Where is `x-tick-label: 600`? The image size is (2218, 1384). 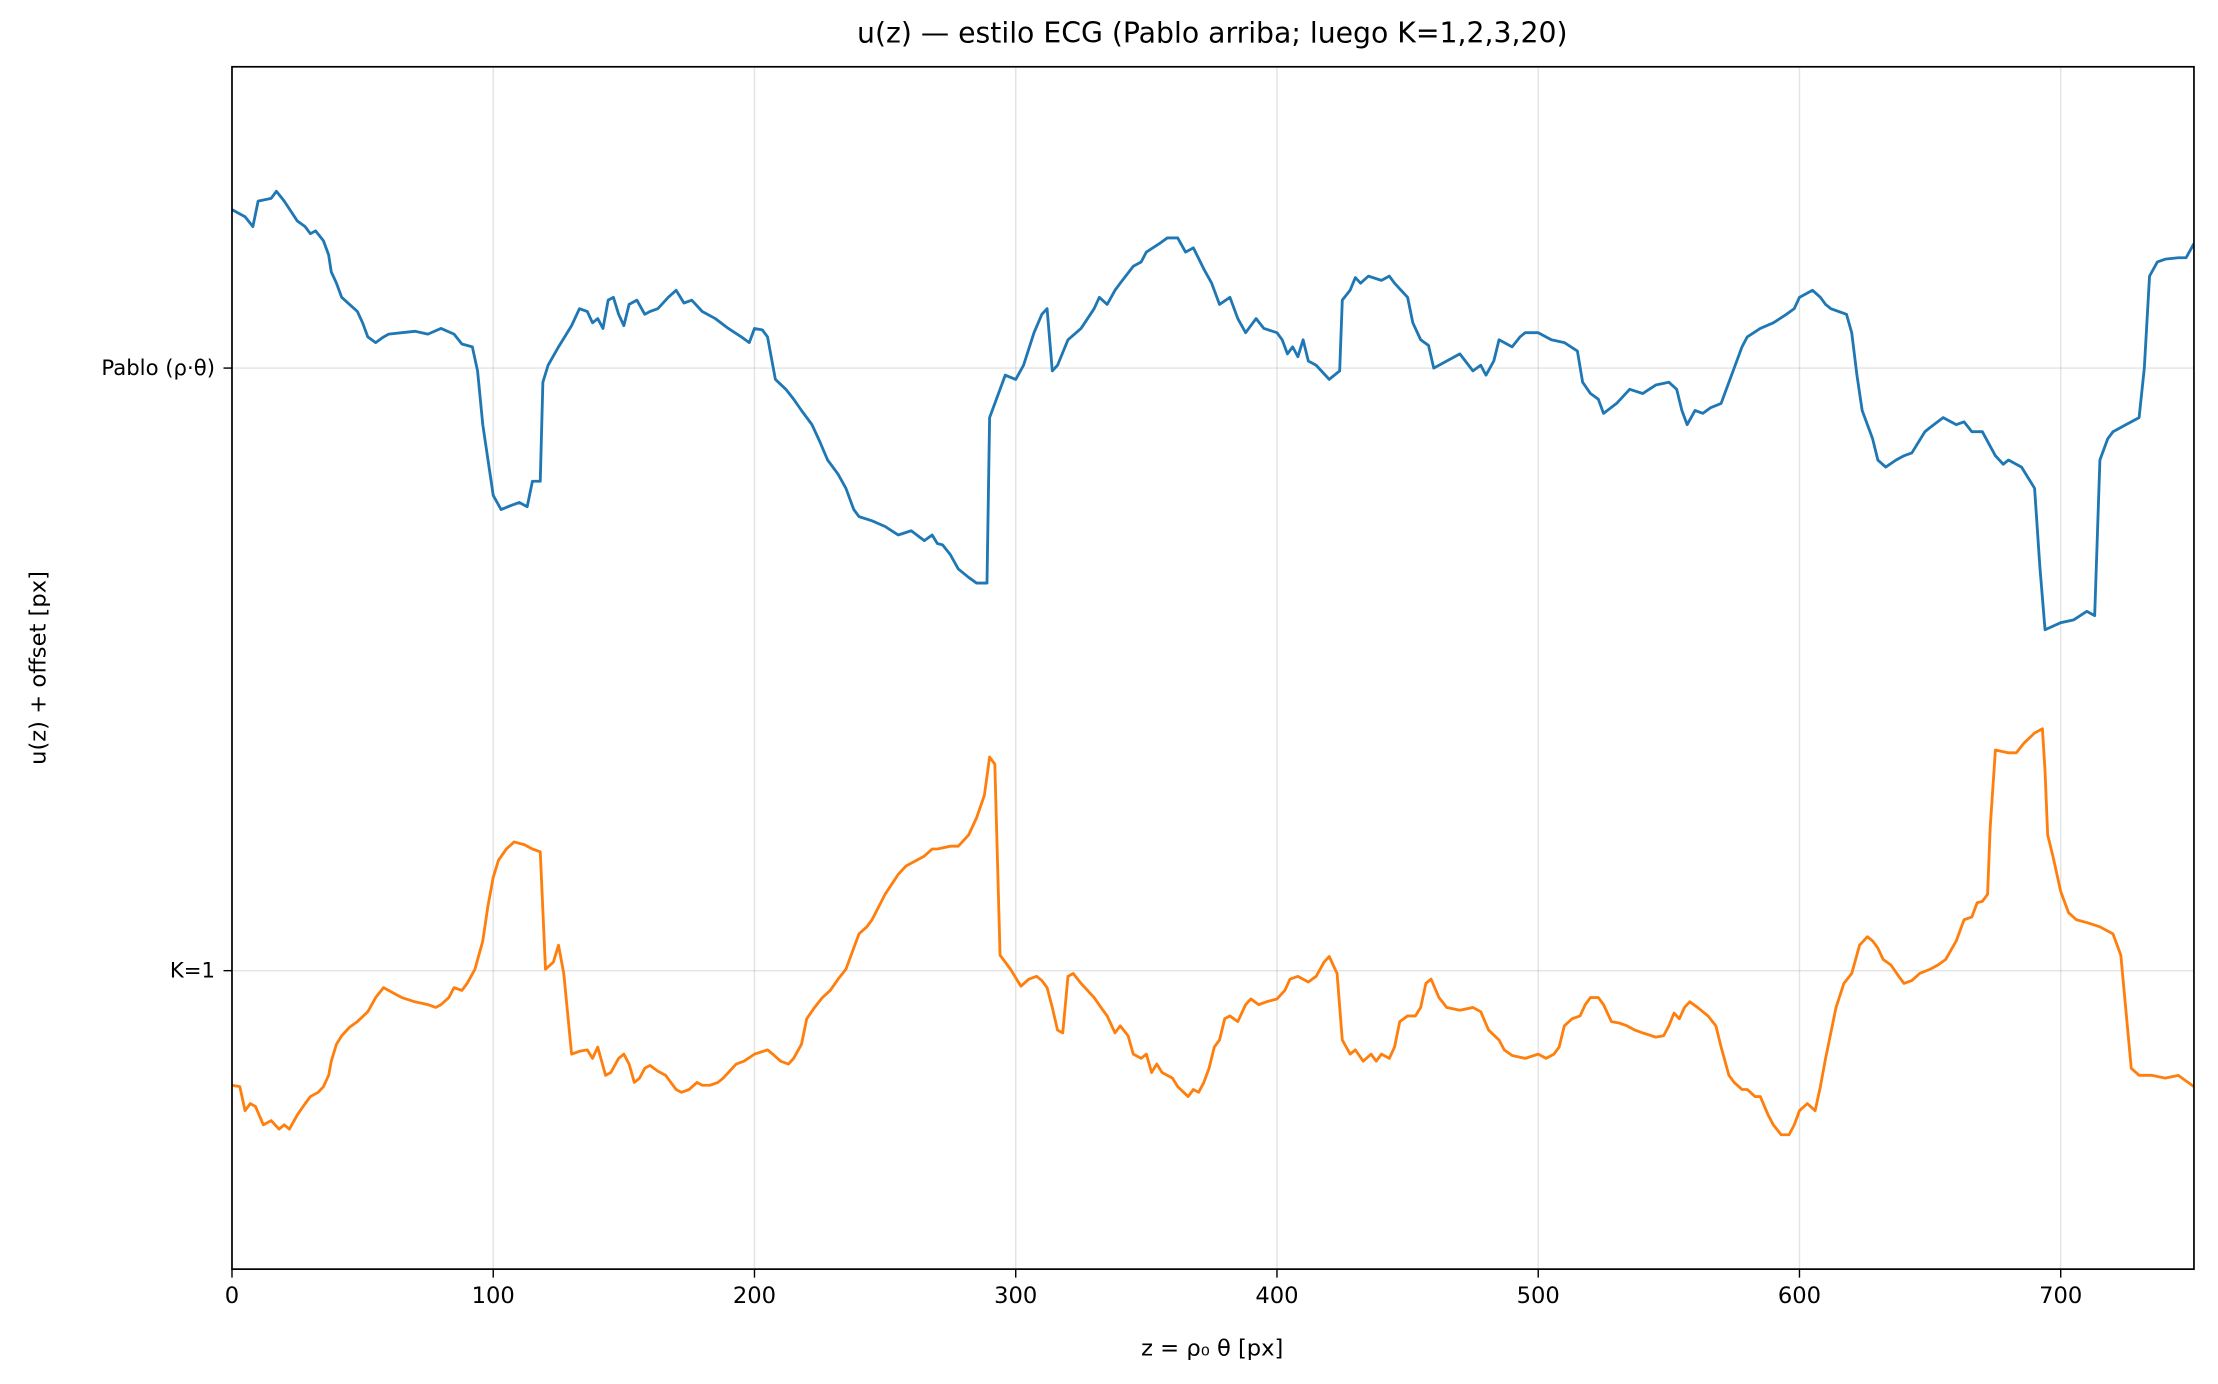 x-tick-label: 600 is located at coordinates (1799, 1296).